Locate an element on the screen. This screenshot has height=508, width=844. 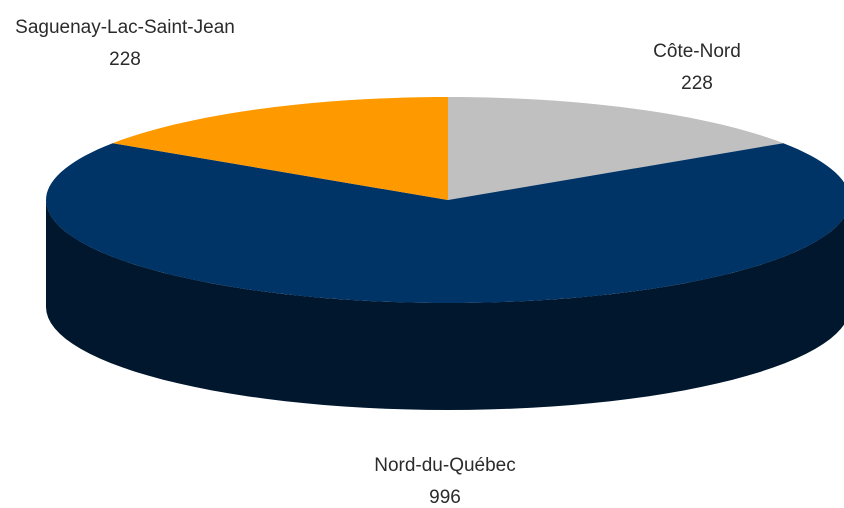
category-label: Saguenay-Lac-Saint-Jean is located at coordinates (125, 27).